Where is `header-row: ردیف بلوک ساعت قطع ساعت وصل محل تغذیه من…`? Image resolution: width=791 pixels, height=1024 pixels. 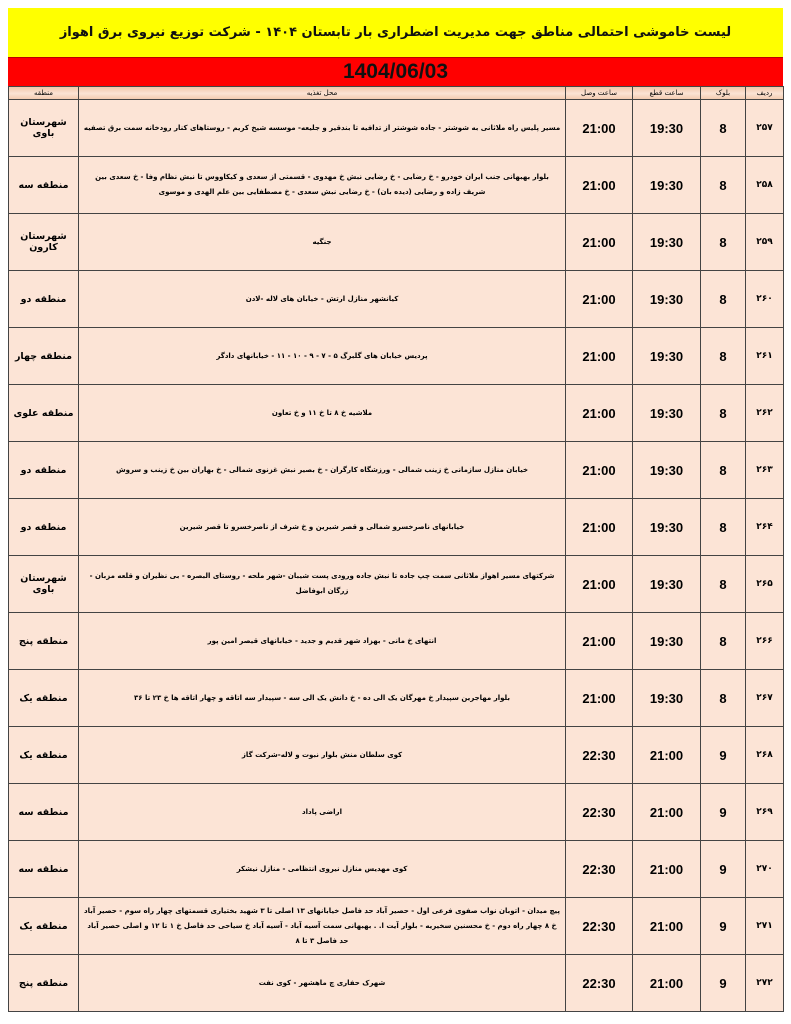 header-row: ردیف بلوک ساعت قطع ساعت وصل محل تغذیه من… is located at coordinates (396, 93).